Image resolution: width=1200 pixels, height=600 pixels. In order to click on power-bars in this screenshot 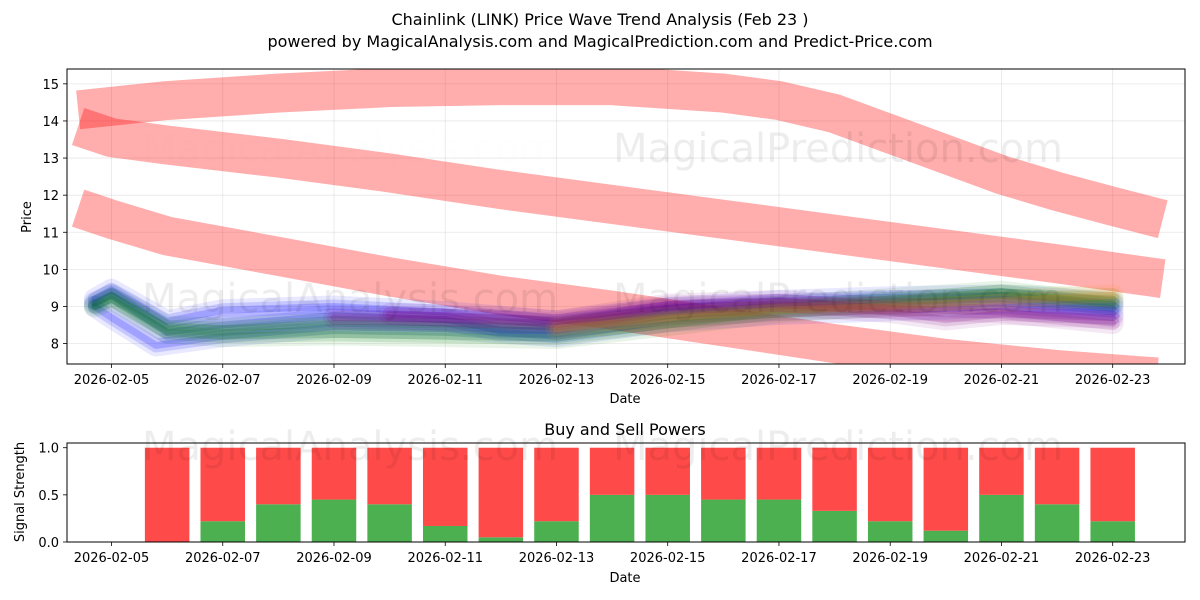, I will do `click(639, 494)`.